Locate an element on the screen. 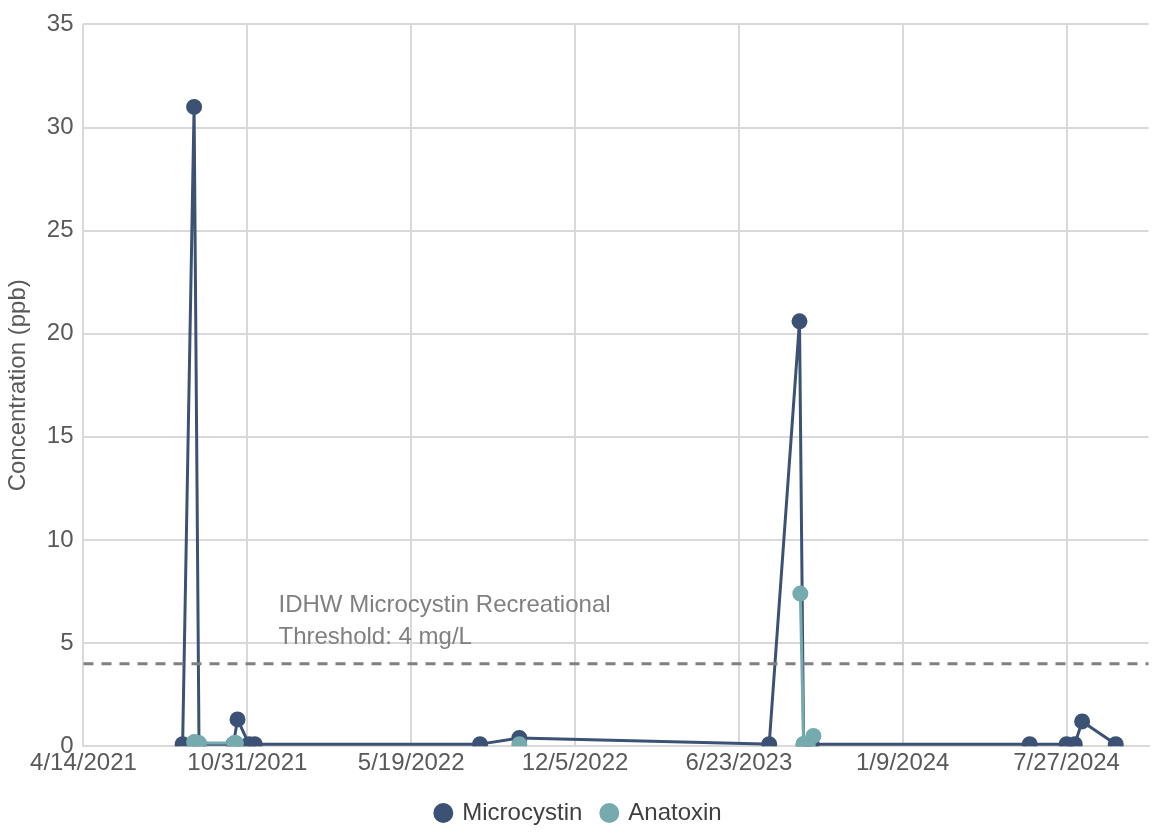  y-tick-label: 20 is located at coordinates (60, 332).